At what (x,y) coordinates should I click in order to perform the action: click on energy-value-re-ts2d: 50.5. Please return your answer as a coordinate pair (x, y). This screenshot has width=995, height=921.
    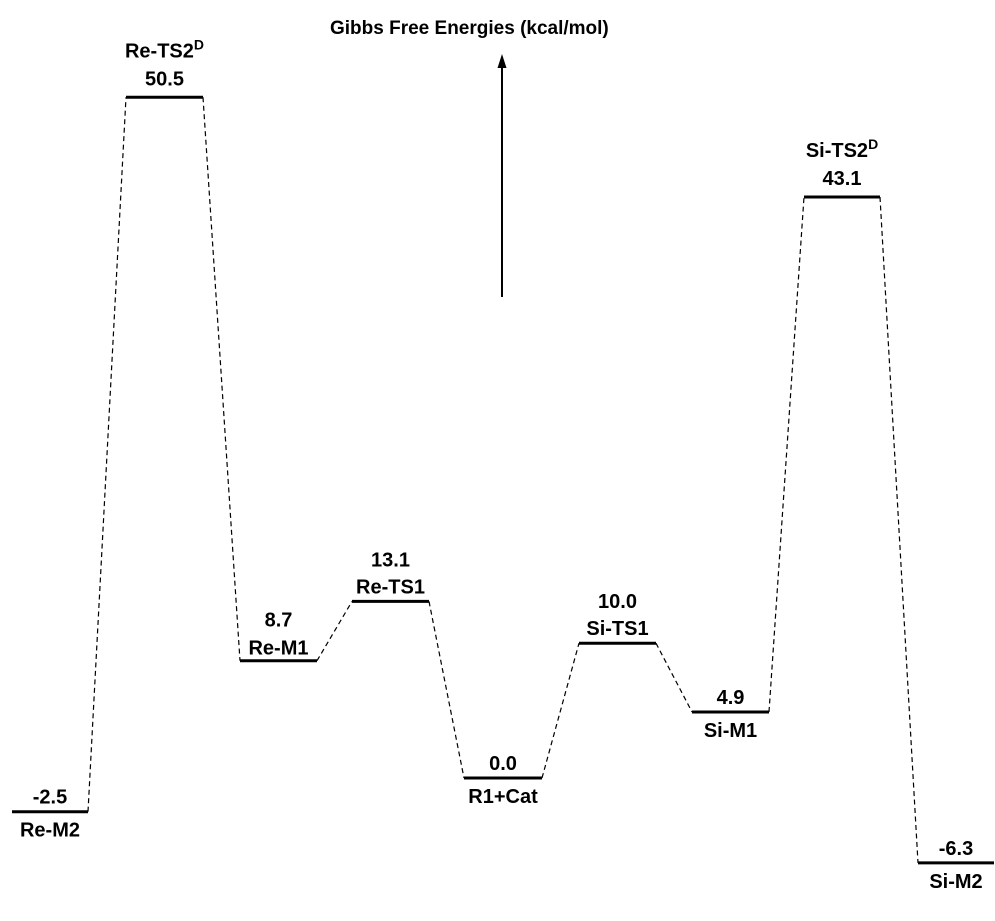
    Looking at the image, I should click on (164, 79).